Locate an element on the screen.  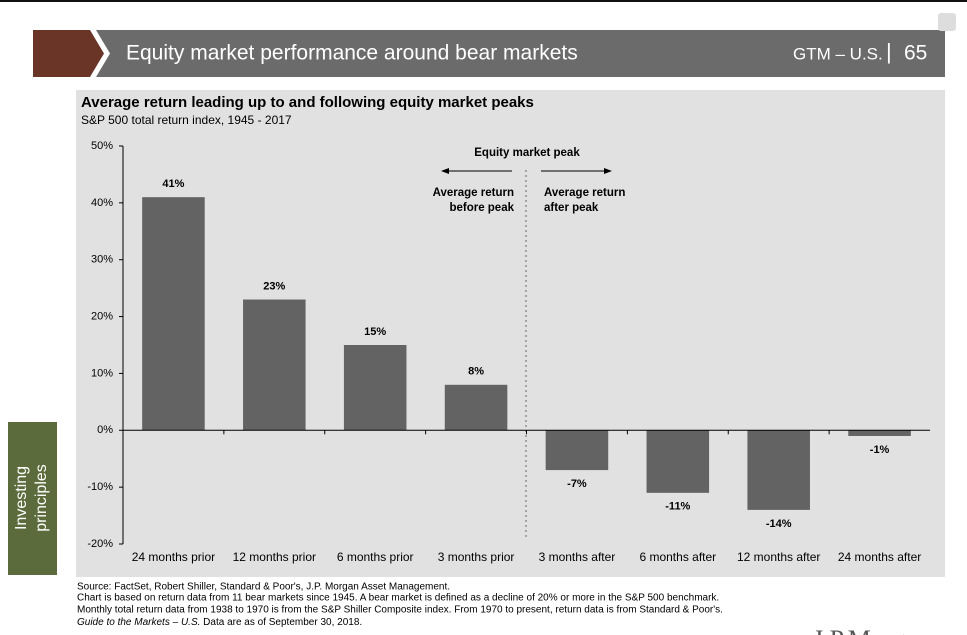
value-label: -1% is located at coordinates (880, 450).